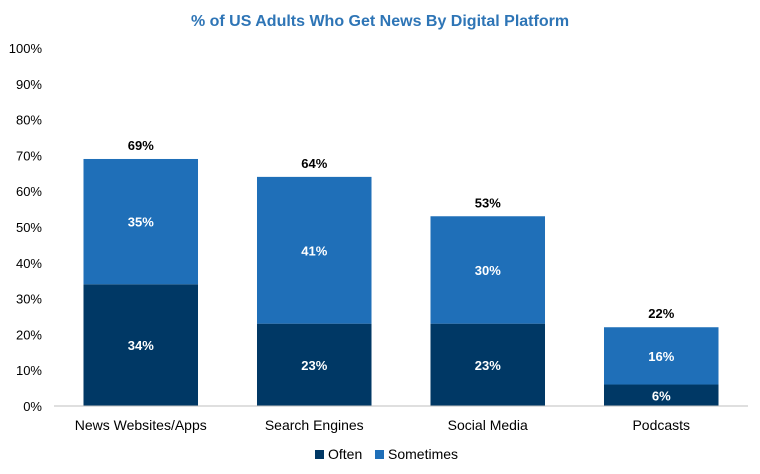  I want to click on y-tick-label: 40%, so click(29, 263).